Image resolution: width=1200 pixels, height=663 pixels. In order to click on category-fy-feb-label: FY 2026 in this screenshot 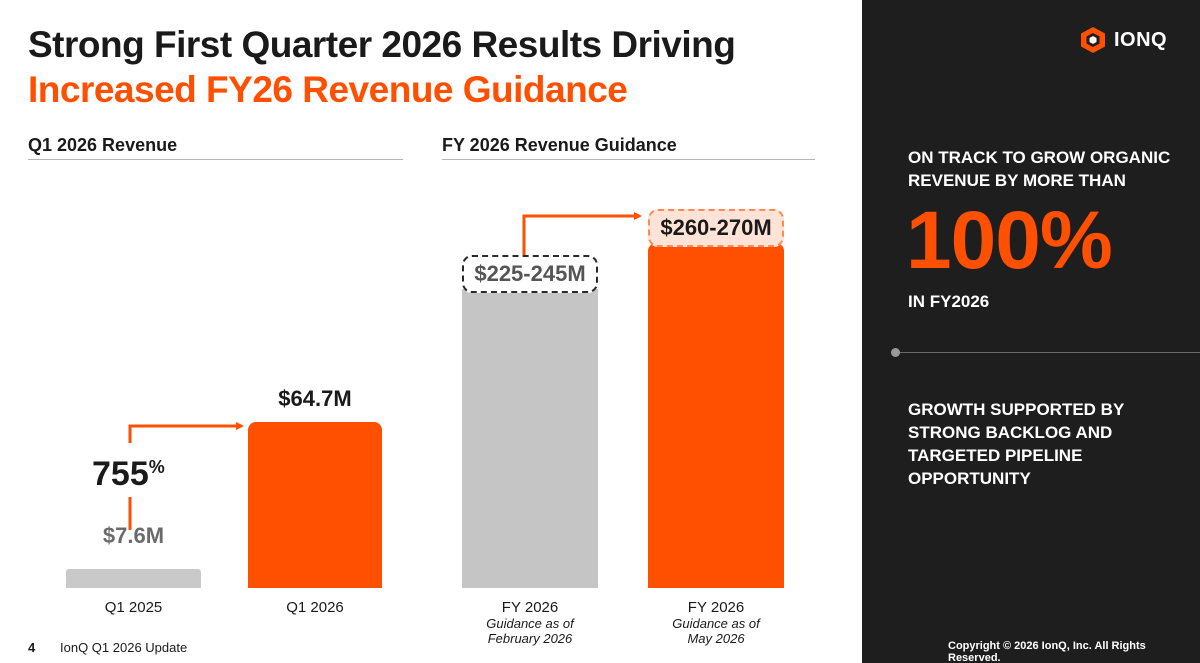, I will do `click(530, 607)`.